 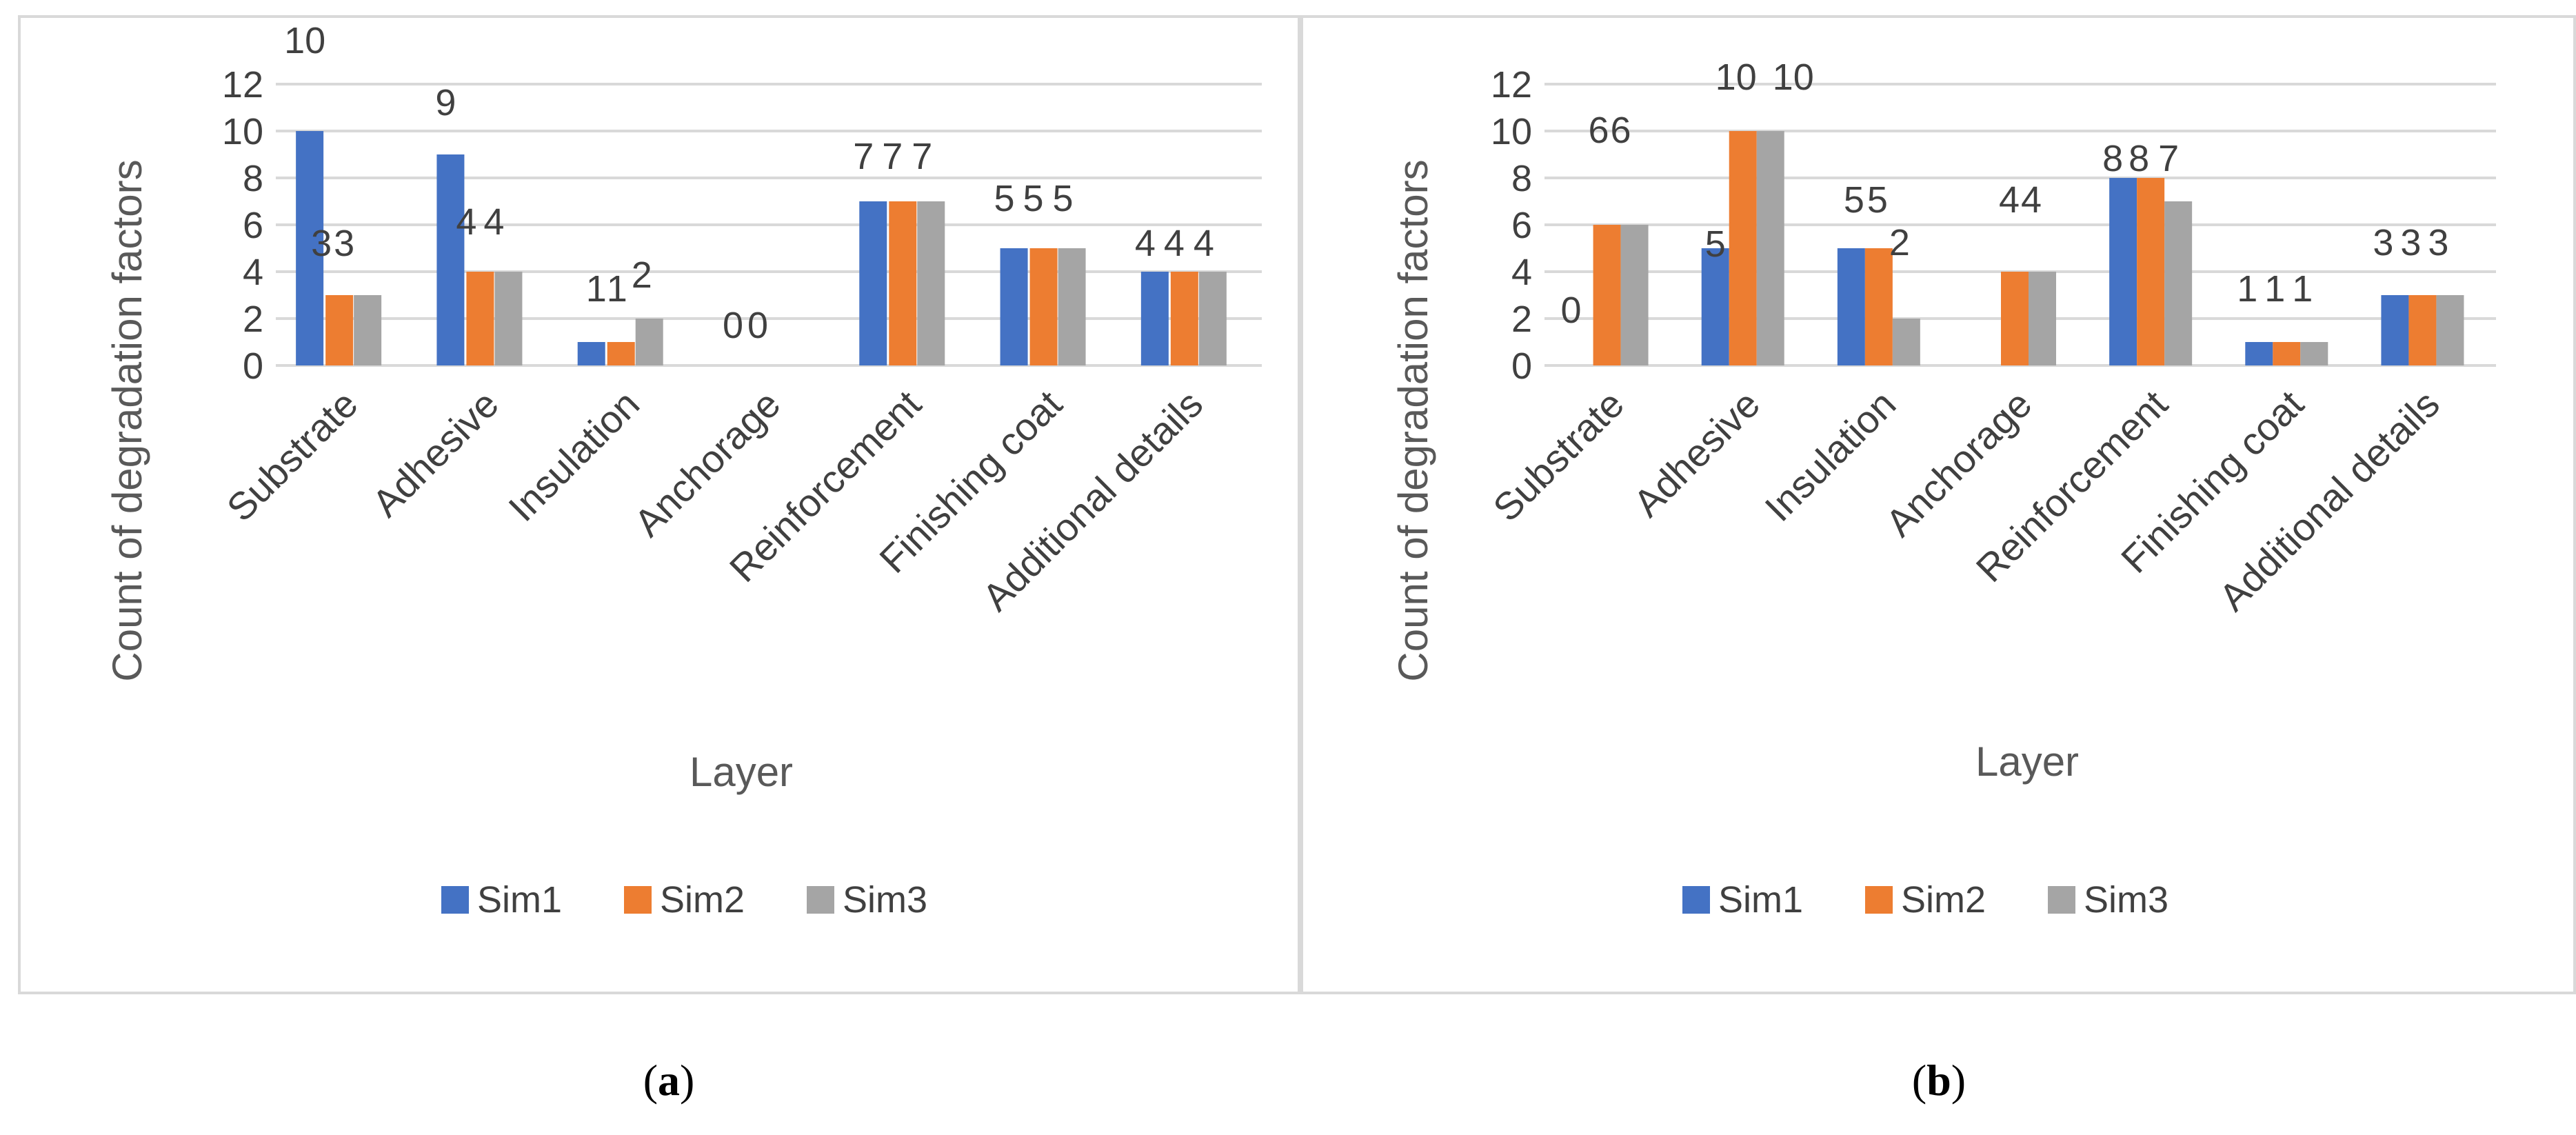 What do you see at coordinates (1760, 900) in the screenshot?
I see `legend-label-sim1: Sim1` at bounding box center [1760, 900].